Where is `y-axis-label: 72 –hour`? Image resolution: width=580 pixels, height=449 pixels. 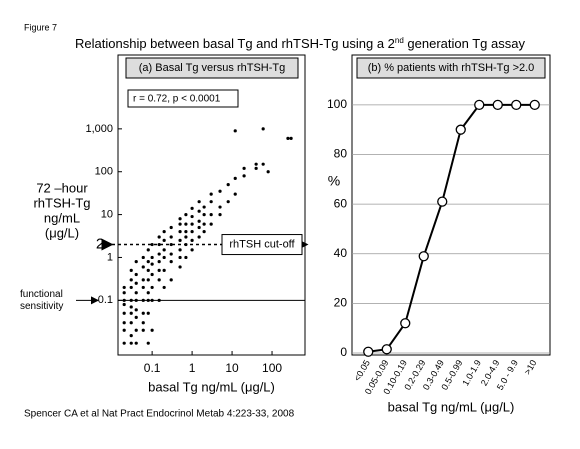 y-axis-label: 72 –hour is located at coordinates (62, 187).